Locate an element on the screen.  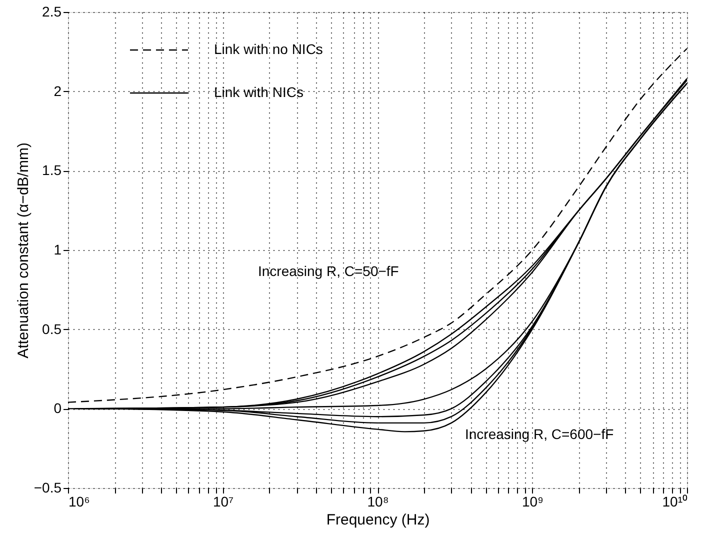
y-tick-label: 1 is located at coordinates (58, 250).